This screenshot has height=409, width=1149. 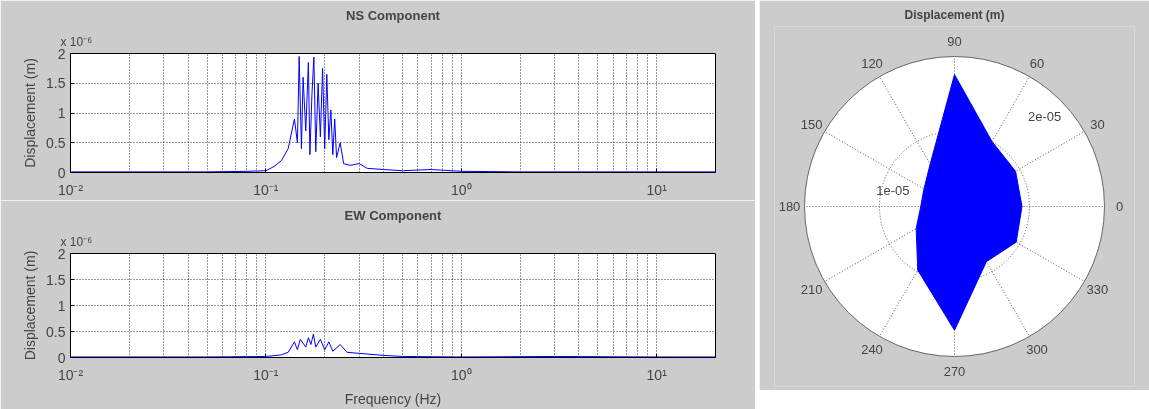 I want to click on spoke-label: 90, so click(x=954, y=41).